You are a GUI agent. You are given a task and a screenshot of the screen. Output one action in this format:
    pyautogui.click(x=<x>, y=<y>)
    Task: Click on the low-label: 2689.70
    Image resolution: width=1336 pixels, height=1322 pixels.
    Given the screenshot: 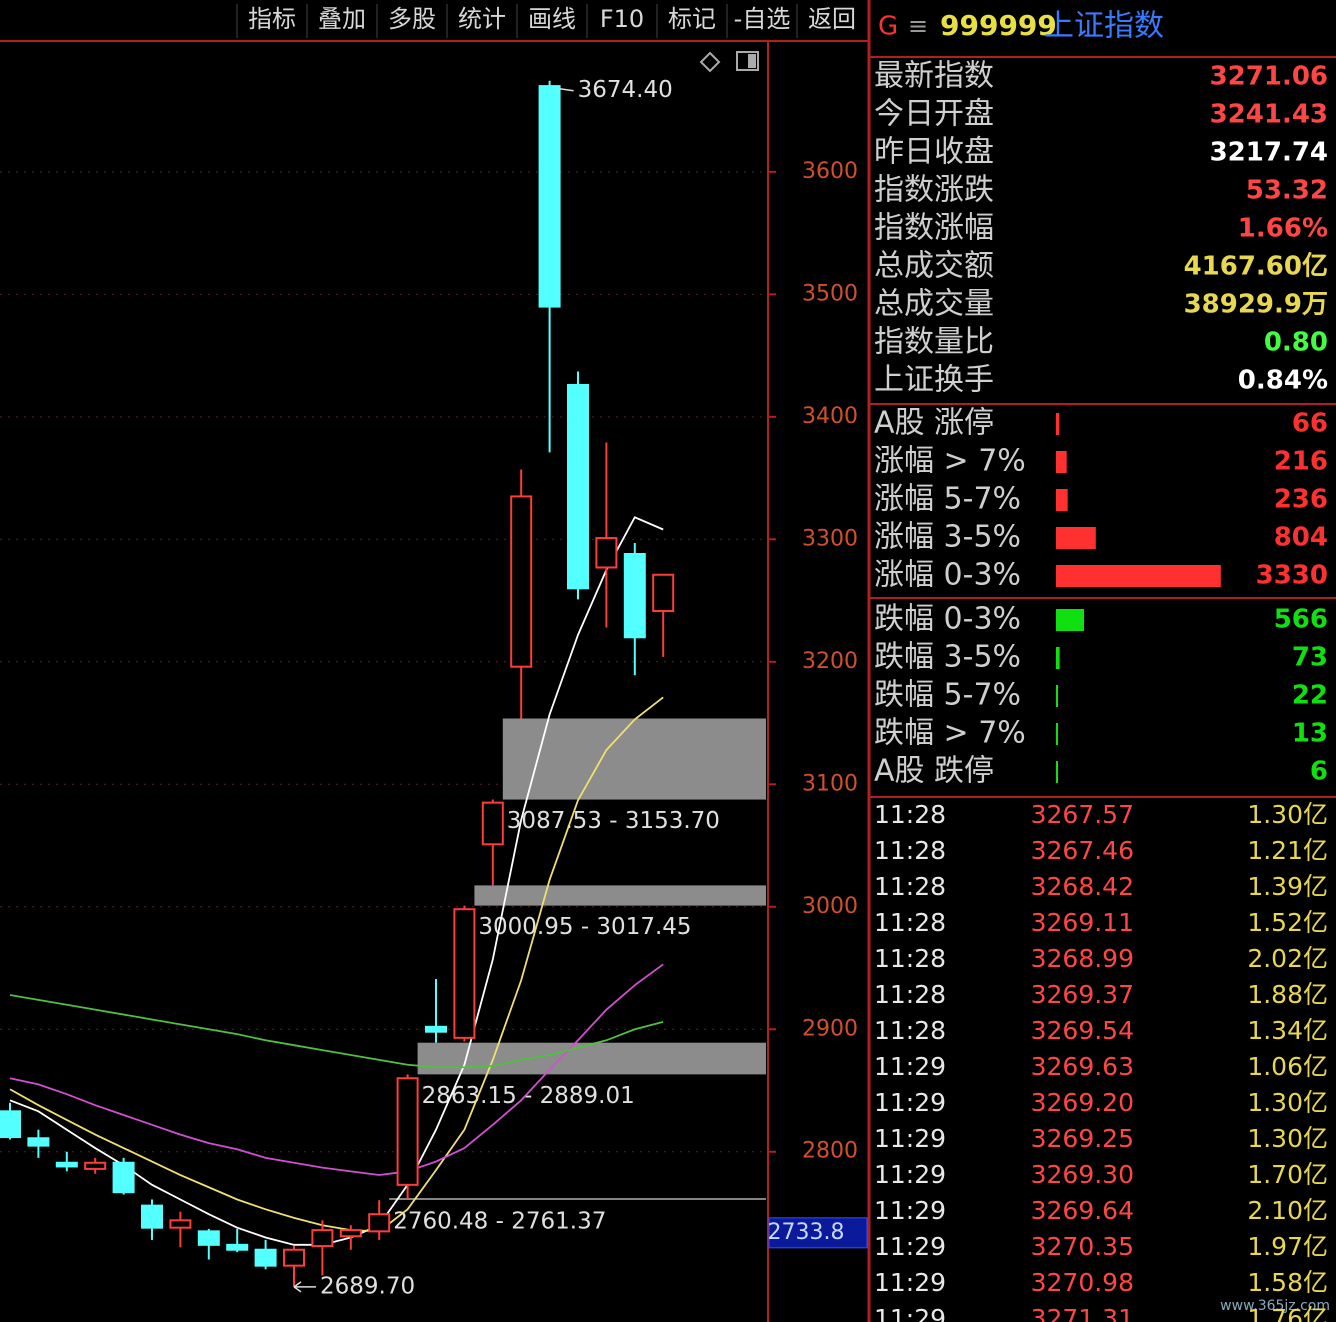 What is the action you would take?
    pyautogui.click(x=367, y=1286)
    